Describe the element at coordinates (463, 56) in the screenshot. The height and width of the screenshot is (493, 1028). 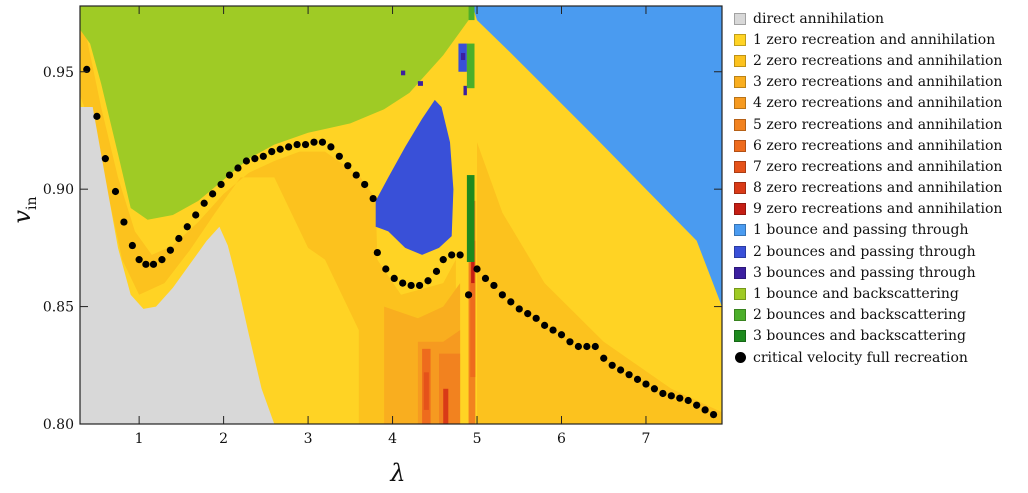
I see `region-3-bounces-passing-c` at that location.